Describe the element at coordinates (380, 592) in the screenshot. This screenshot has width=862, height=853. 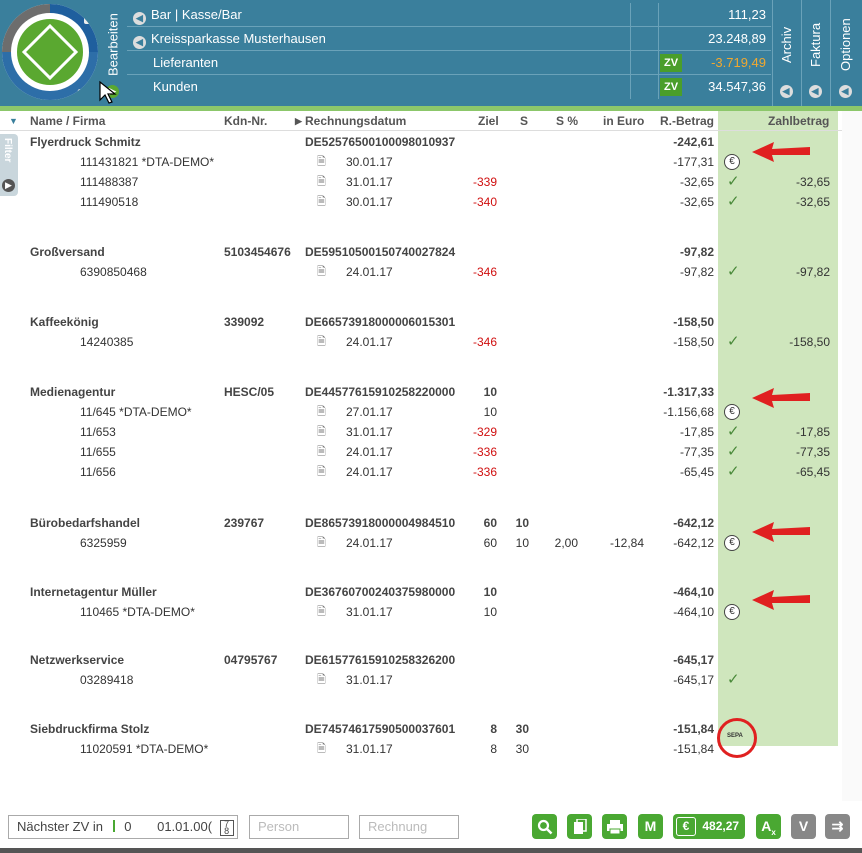
I see `iban: DE36760700240375980000` at that location.